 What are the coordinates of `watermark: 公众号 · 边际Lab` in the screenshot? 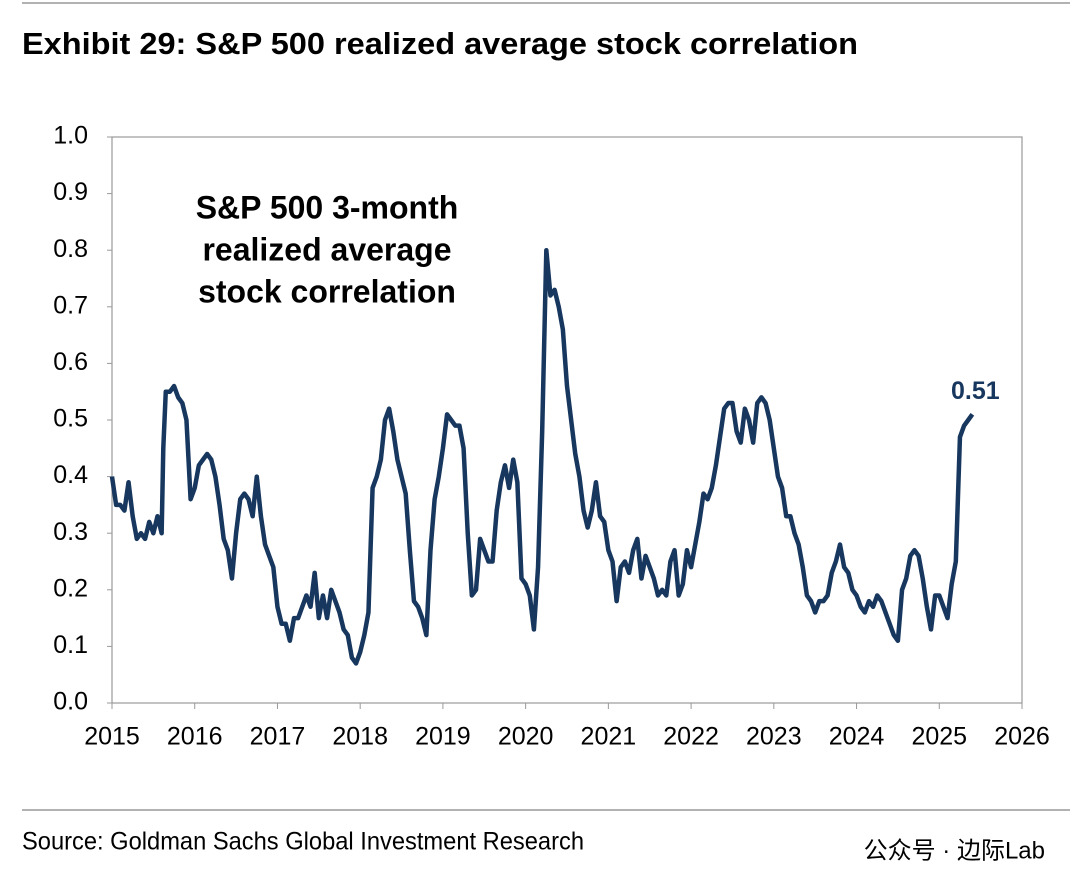 It's located at (954, 850).